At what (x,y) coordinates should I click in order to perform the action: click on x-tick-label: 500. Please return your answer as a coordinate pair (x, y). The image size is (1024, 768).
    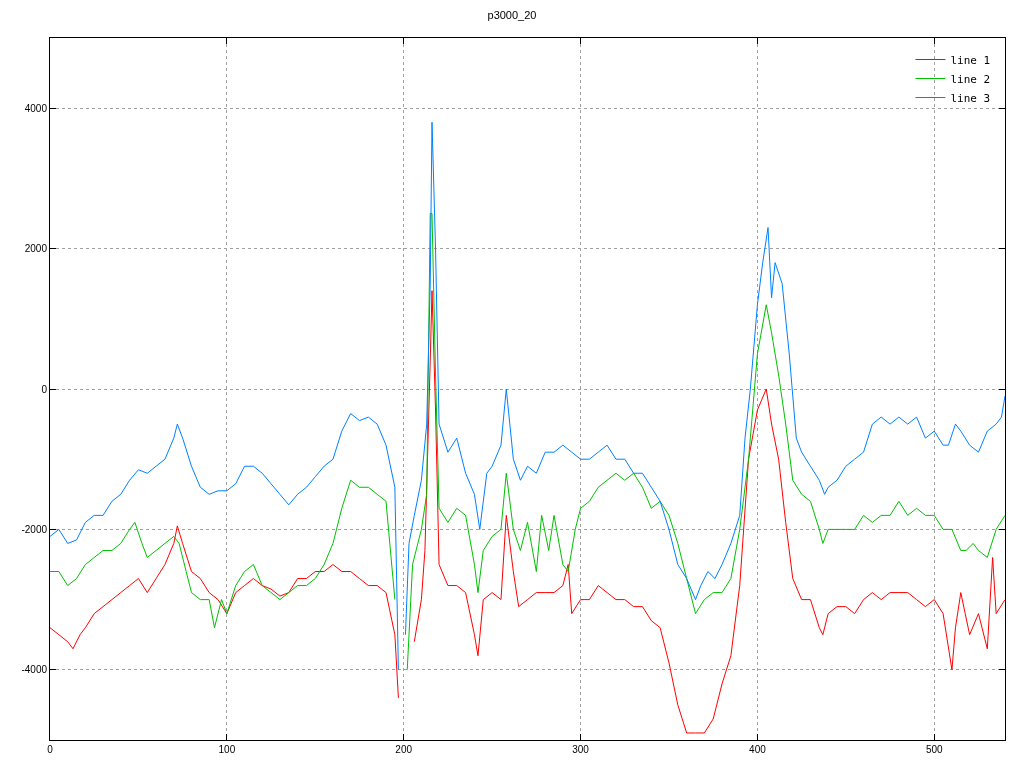
    Looking at the image, I should click on (934, 749).